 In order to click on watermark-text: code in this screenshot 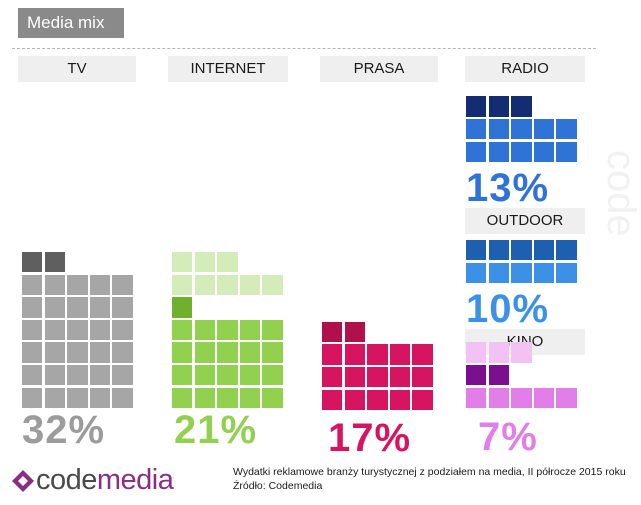, I will do `click(622, 193)`.